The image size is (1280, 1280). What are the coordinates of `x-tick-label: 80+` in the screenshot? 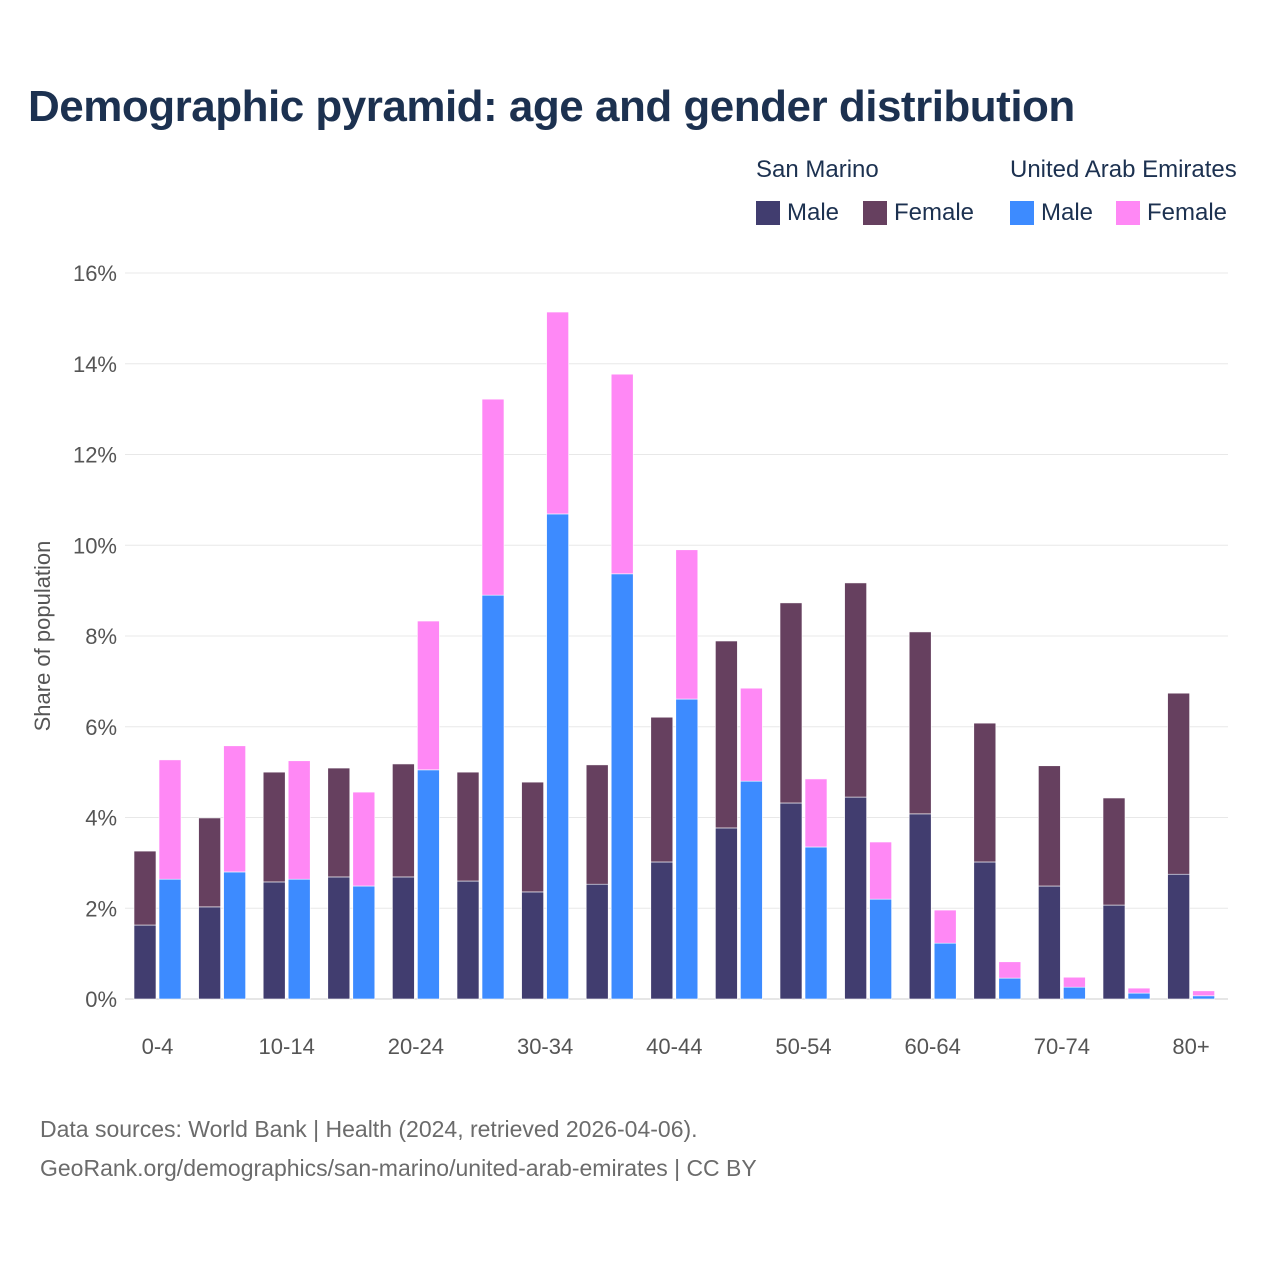 It's located at (1190, 1046).